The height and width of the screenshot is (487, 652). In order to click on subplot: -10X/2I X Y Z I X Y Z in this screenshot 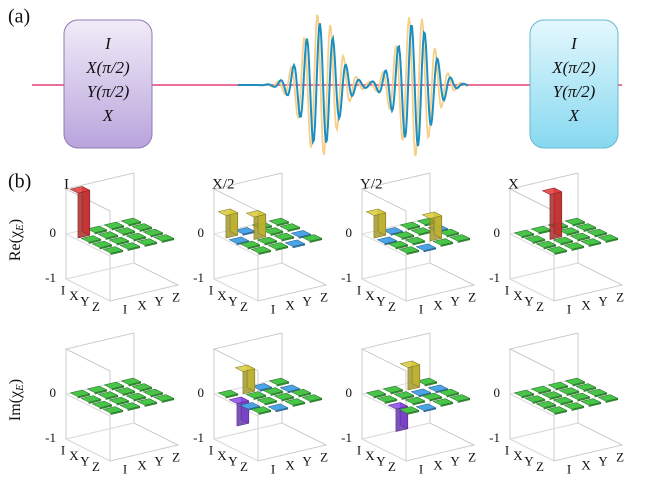, I will do `click(260, 244)`.